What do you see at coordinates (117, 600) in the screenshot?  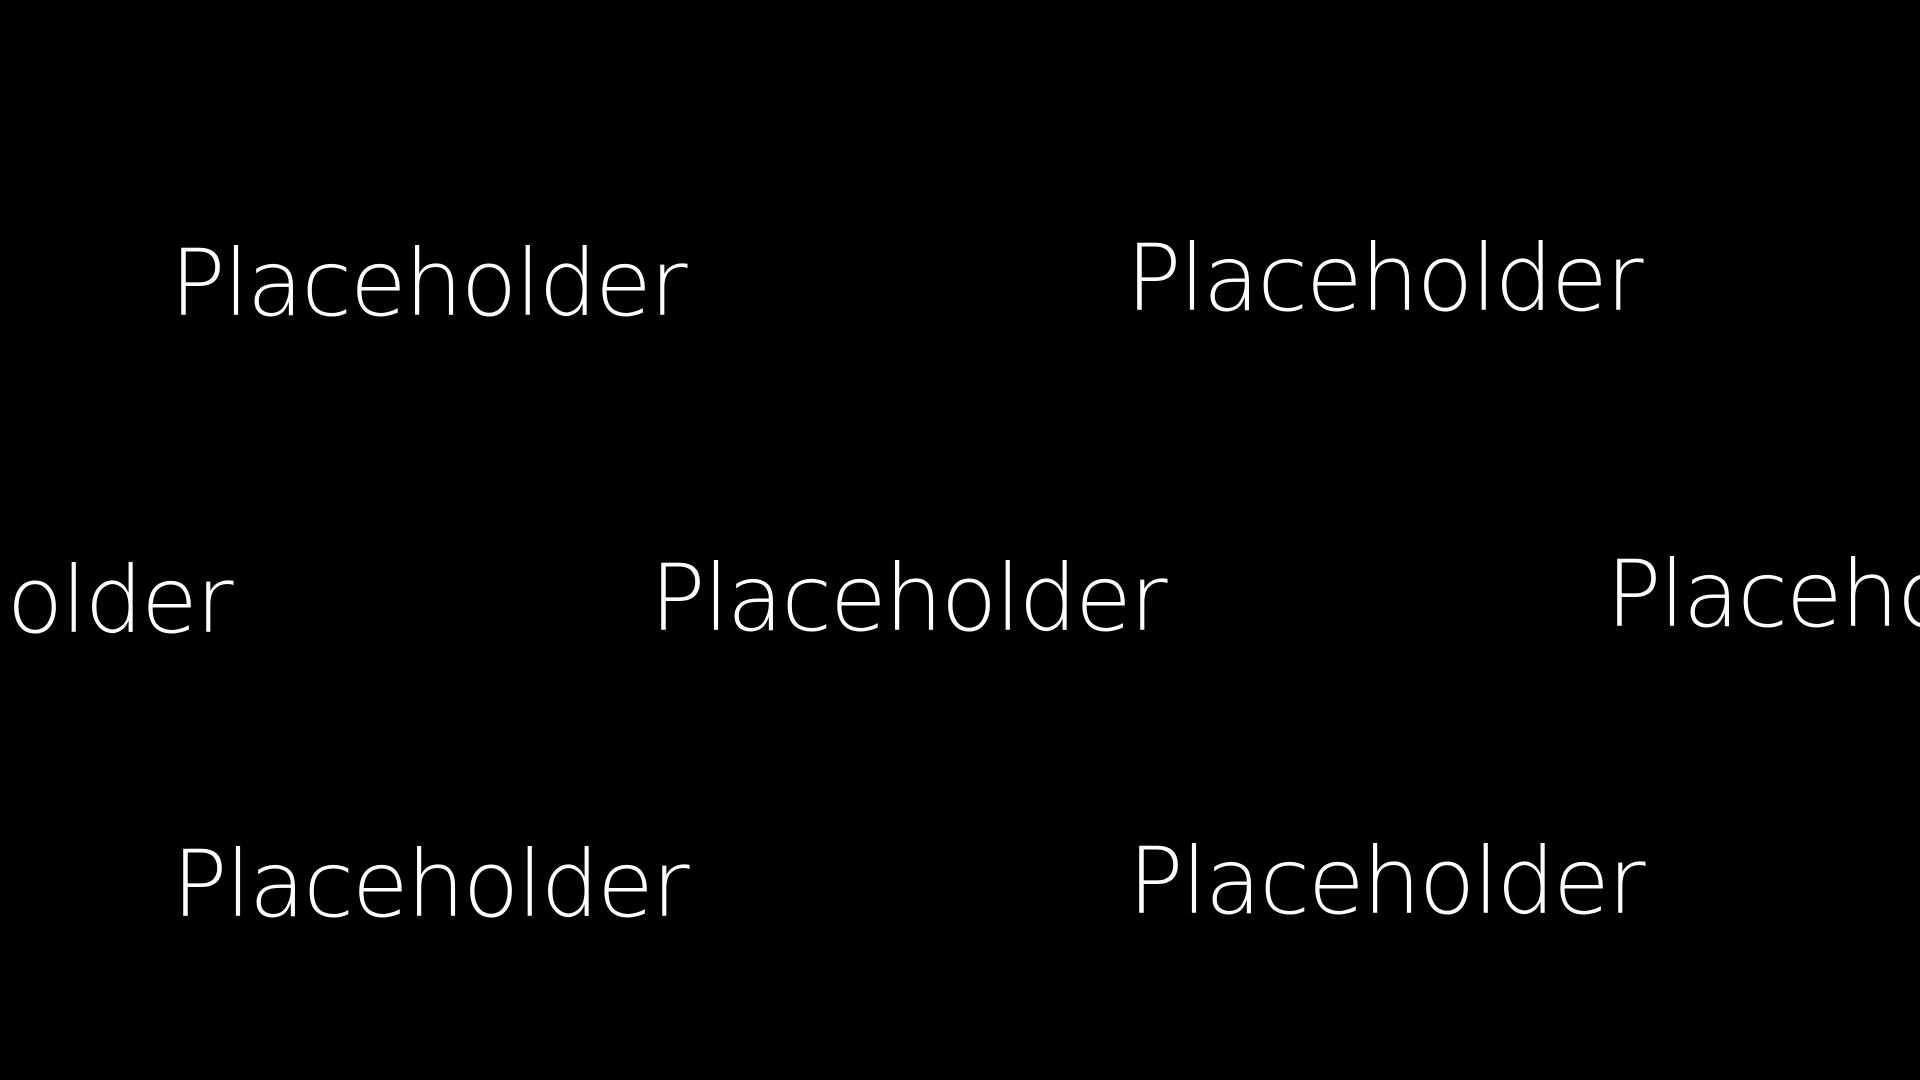 I see `placeholder-text-row2-left-cropped: Placeholder` at bounding box center [117, 600].